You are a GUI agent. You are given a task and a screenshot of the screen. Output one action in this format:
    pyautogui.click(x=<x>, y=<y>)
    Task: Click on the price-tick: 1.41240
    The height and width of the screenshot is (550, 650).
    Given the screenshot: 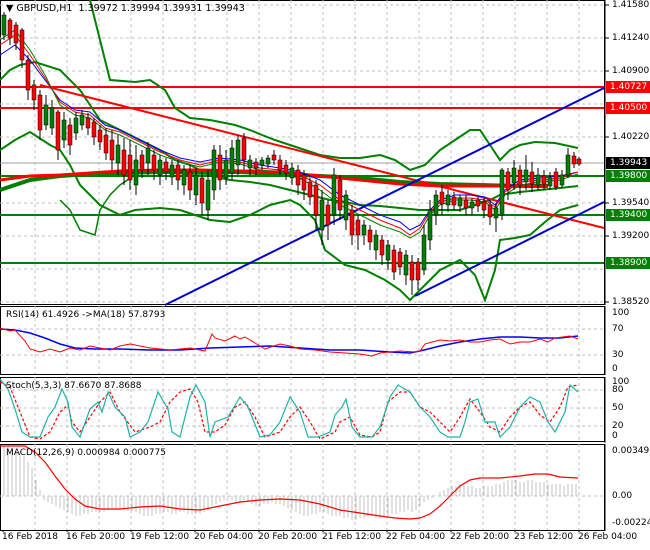 What is the action you would take?
    pyautogui.click(x=631, y=38)
    